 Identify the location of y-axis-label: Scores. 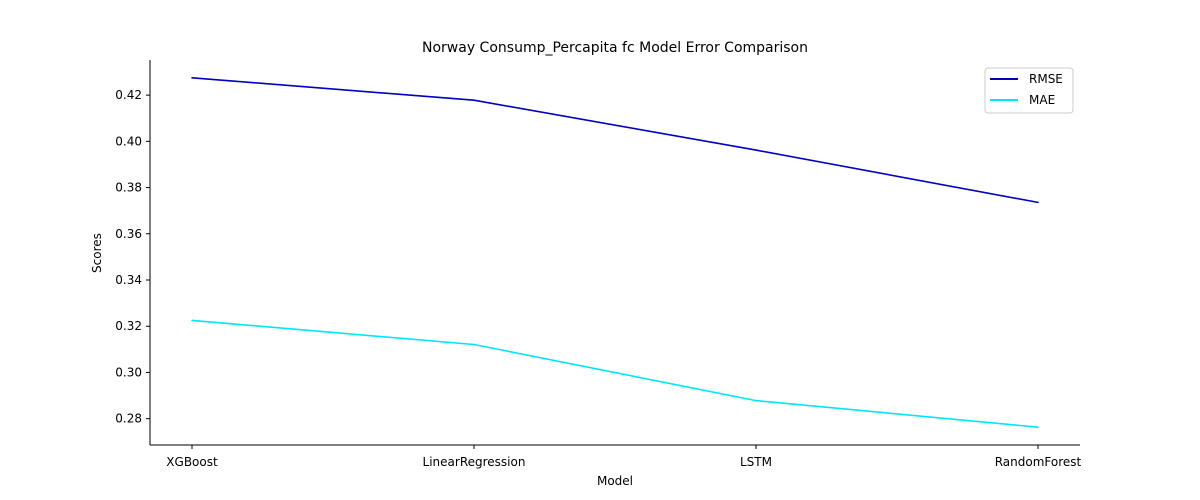
(97, 253).